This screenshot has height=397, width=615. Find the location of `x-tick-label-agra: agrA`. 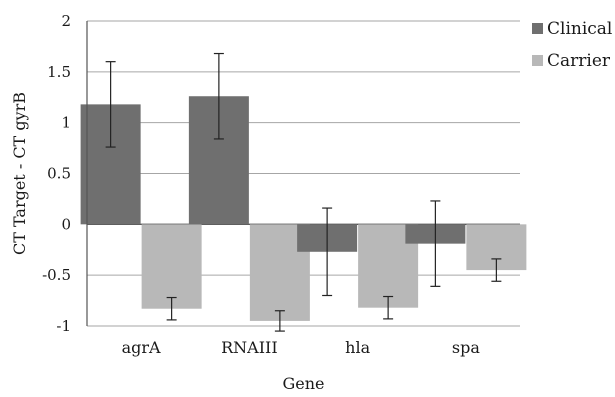

x-tick-label-agra: agrA is located at coordinates (141, 347).